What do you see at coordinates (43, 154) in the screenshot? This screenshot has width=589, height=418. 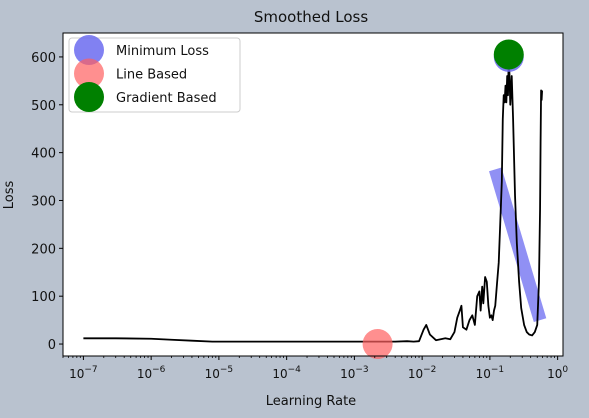 I see `y-tick-label-4: 400` at bounding box center [43, 154].